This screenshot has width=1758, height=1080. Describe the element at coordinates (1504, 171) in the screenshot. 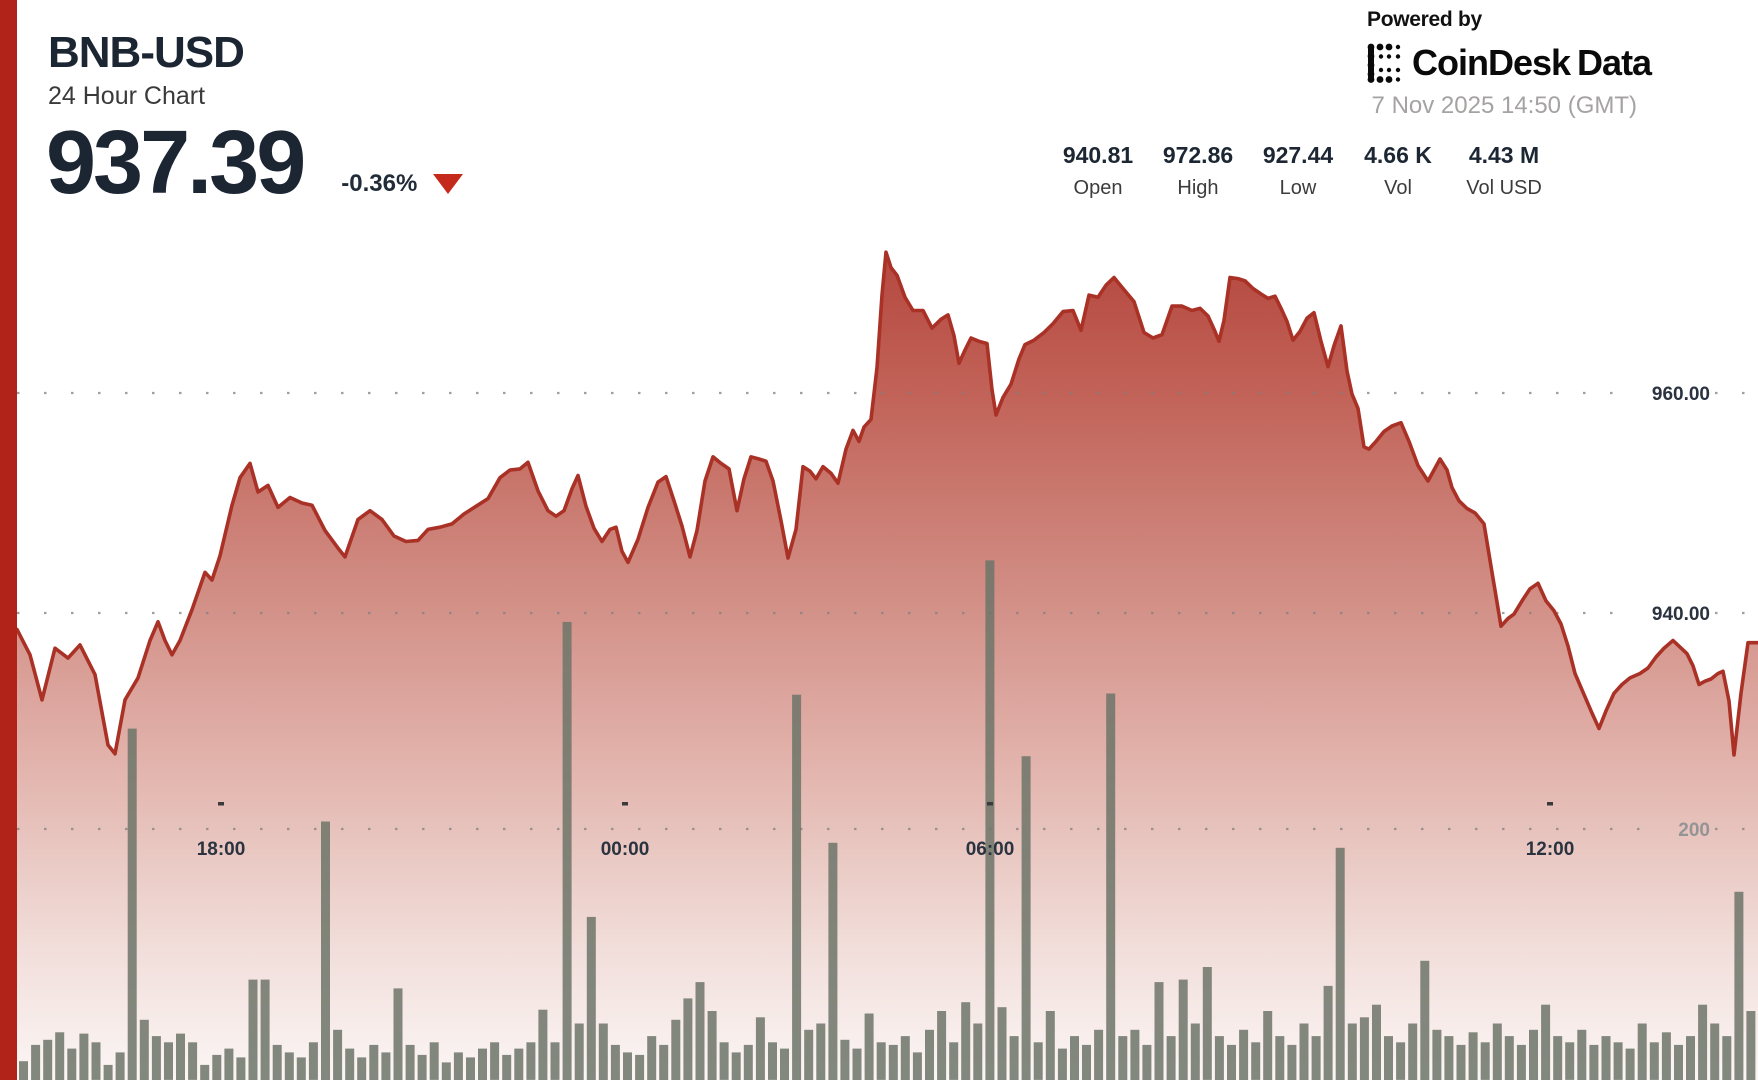

I see `stat-volume-usd: 4.43 M Vol USD` at that location.